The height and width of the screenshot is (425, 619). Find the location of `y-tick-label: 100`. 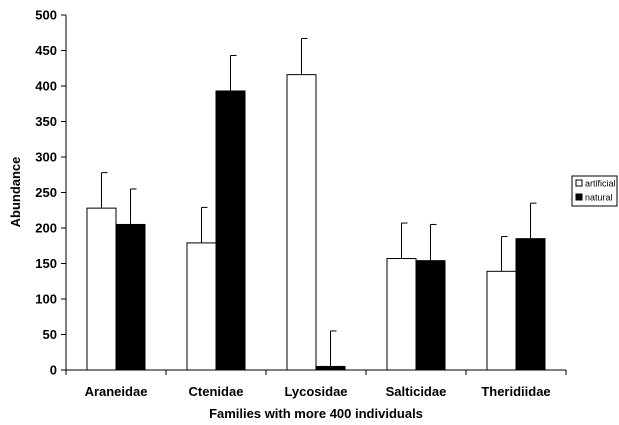

y-tick-label: 100 is located at coordinates (46, 299).